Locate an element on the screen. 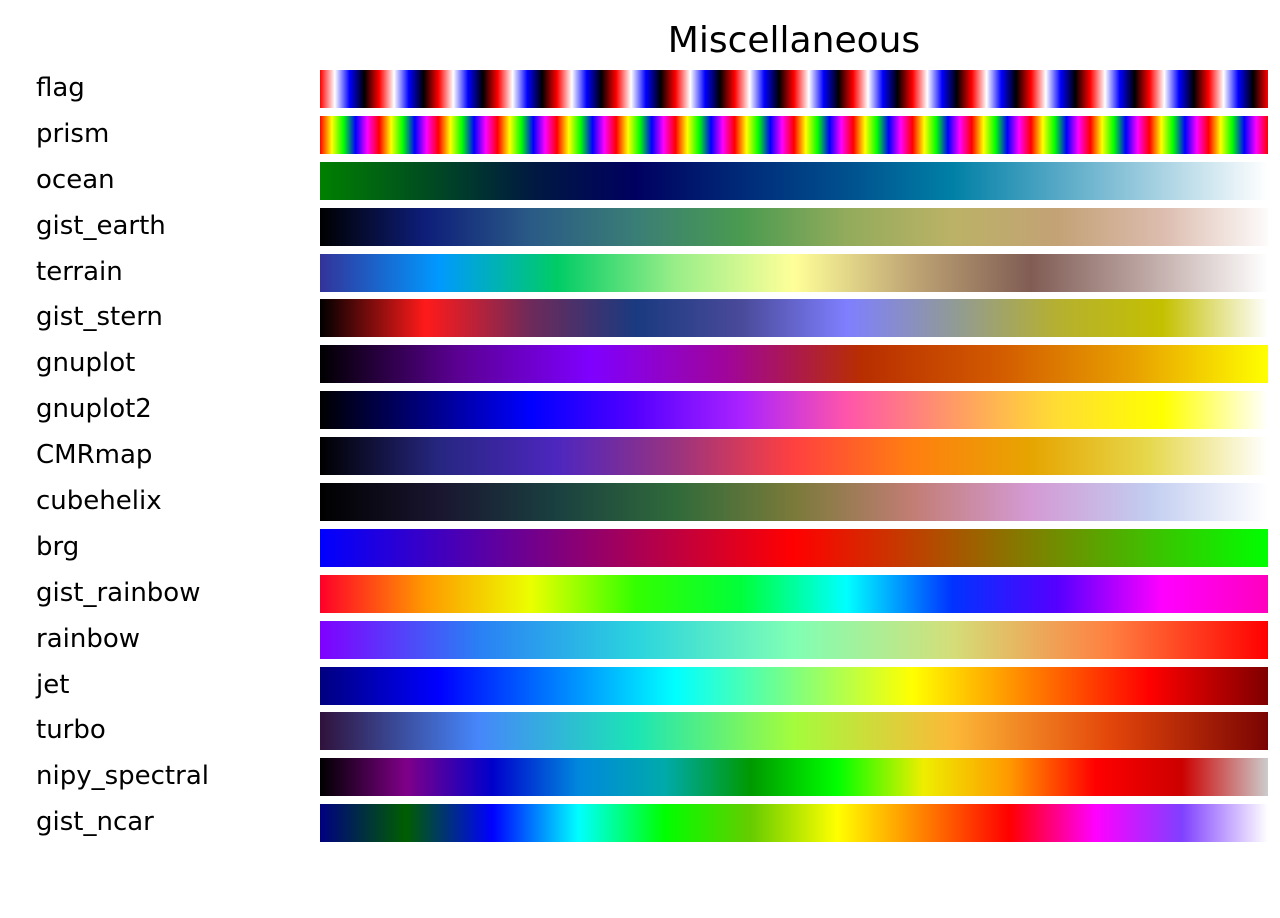  colormap-label: jet is located at coordinates (53, 684).